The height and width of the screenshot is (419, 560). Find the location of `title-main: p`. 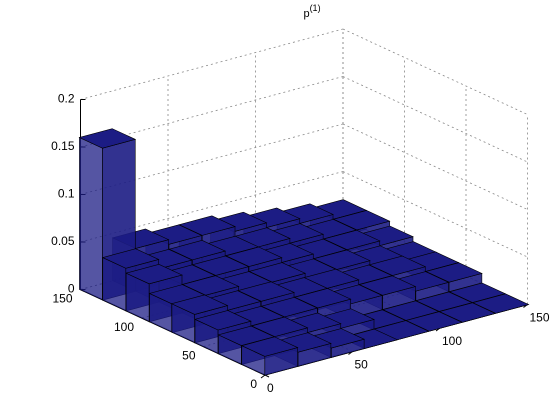

title-main: p is located at coordinates (306, 14).